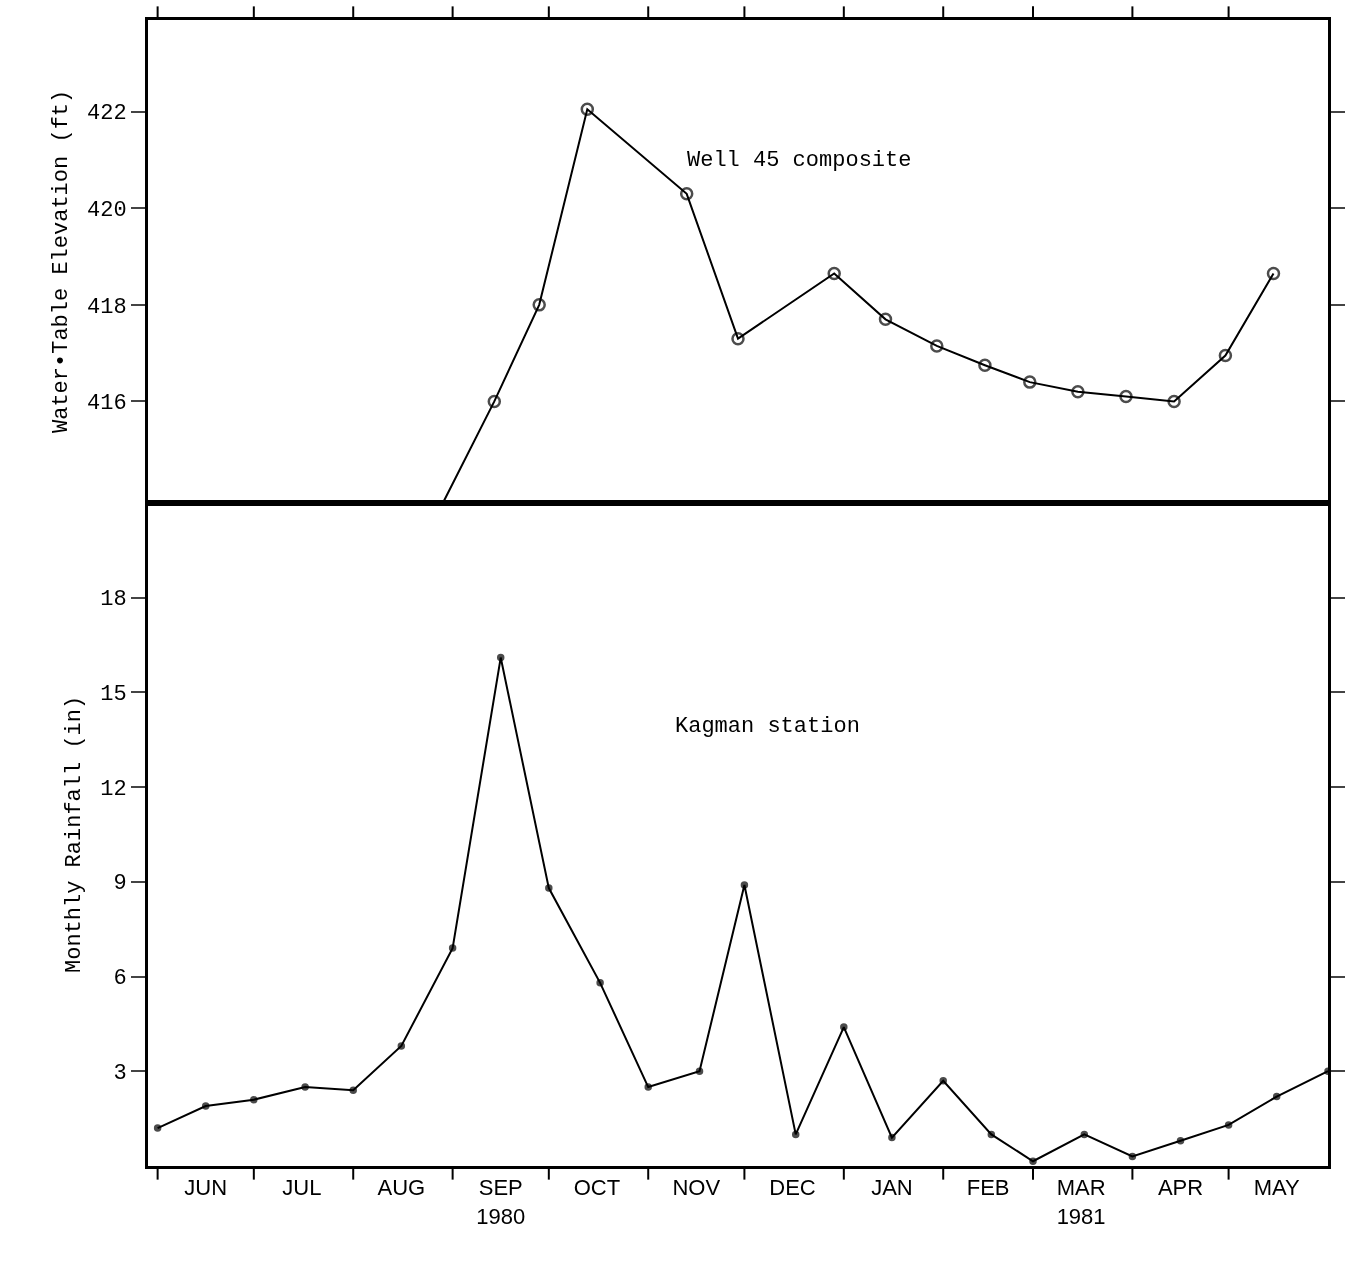  What do you see at coordinates (401, 1188) in the screenshot?
I see `x-tick-label: AUG` at bounding box center [401, 1188].